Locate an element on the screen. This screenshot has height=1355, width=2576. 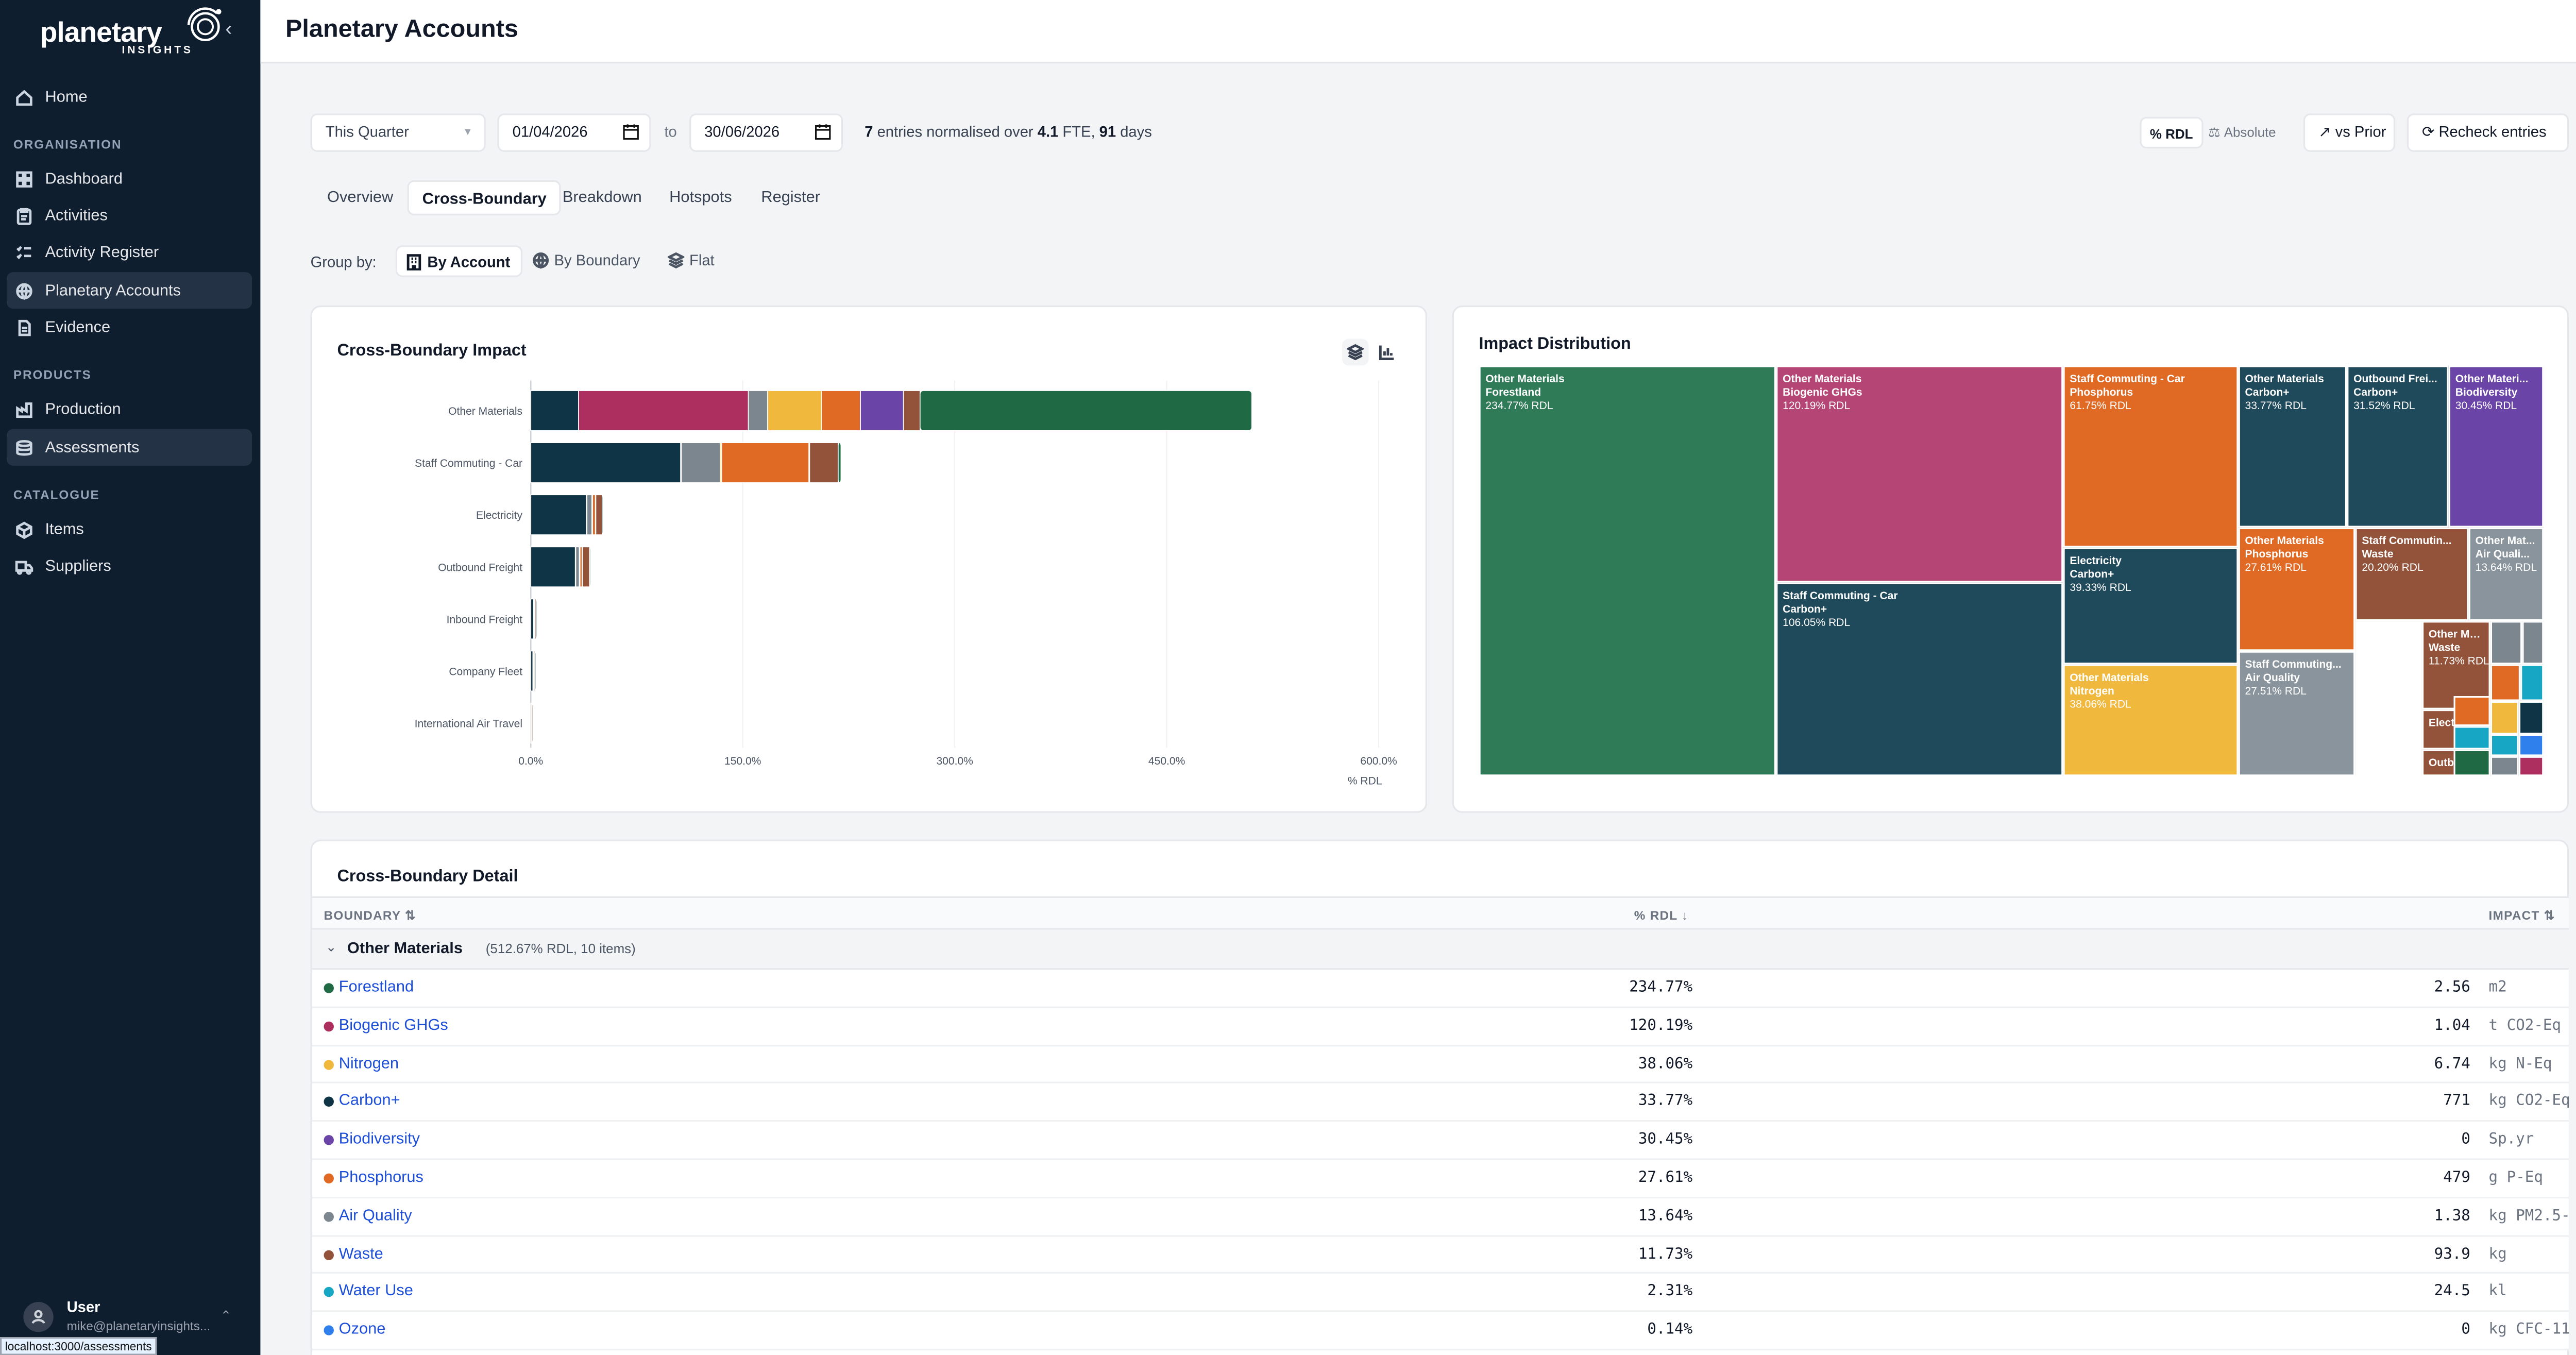
table-row: Phosphorus 27.61% 479 g P-Eq is located at coordinates (1441, 1179).